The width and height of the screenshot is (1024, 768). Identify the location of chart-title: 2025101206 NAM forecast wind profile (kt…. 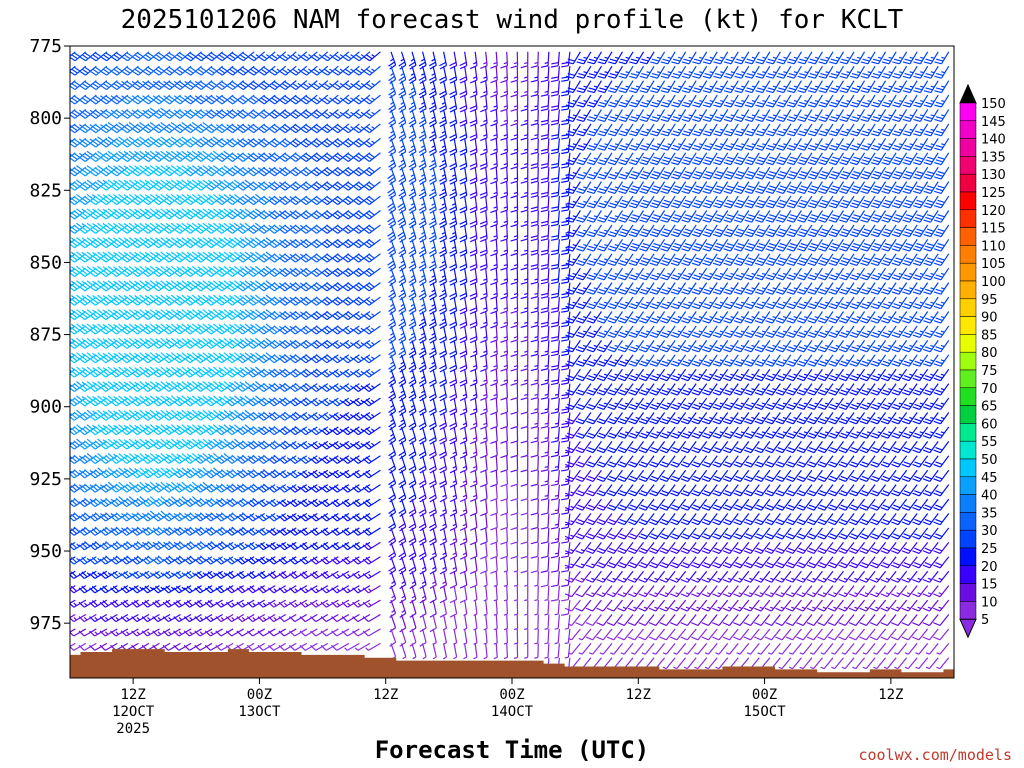
(512, 20).